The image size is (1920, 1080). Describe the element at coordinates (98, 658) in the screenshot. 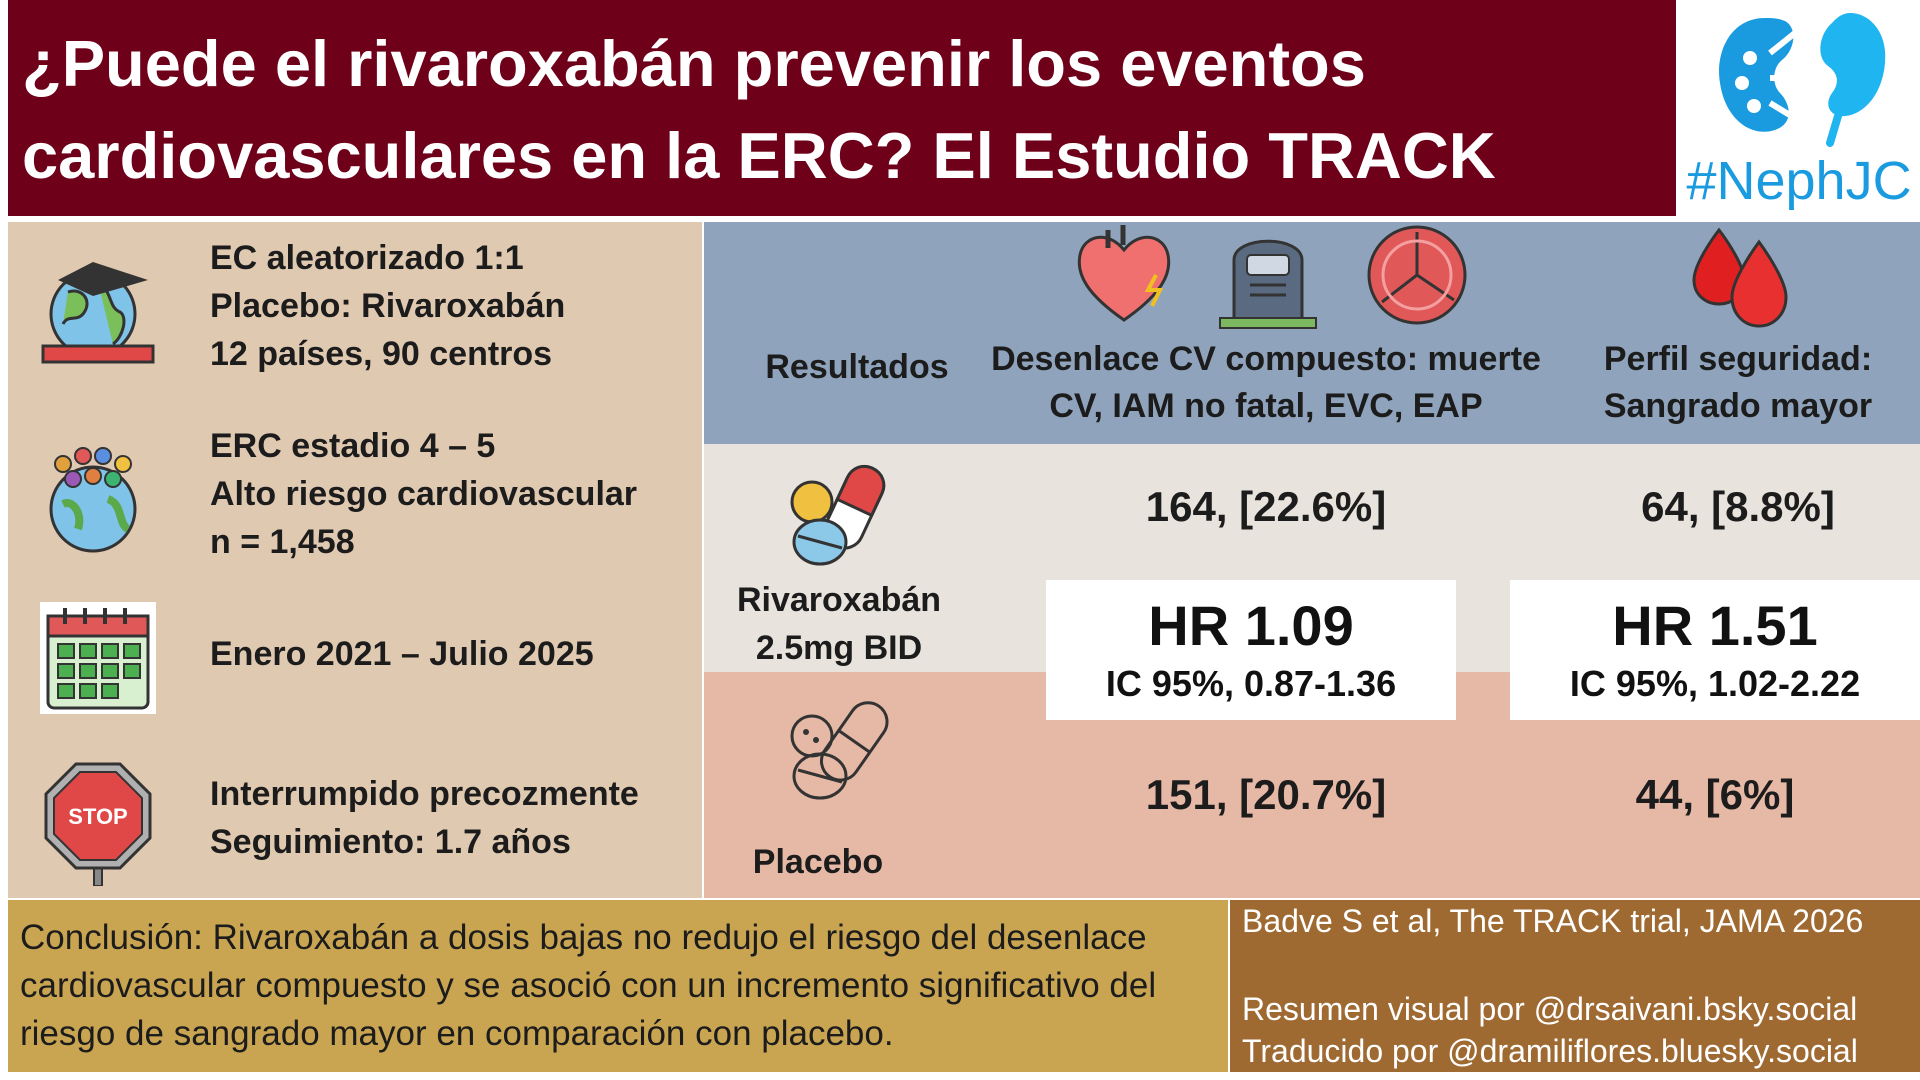

I see `calendar-icon` at that location.